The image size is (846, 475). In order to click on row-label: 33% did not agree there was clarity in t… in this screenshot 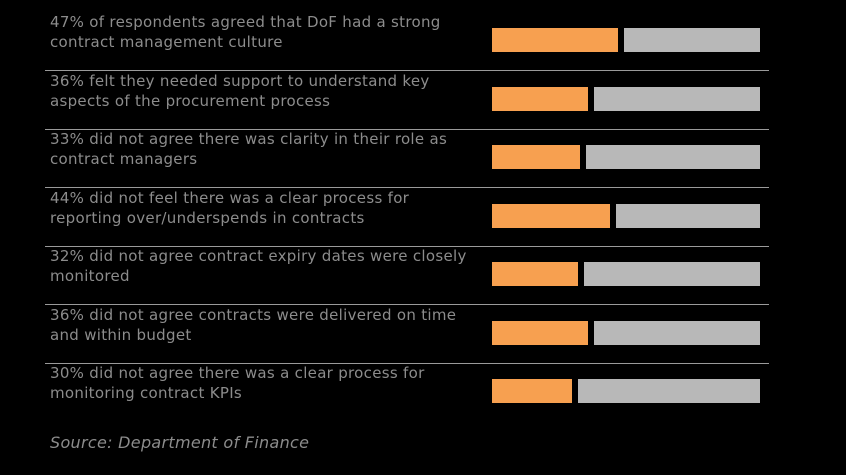, I will do `click(249, 149)`.